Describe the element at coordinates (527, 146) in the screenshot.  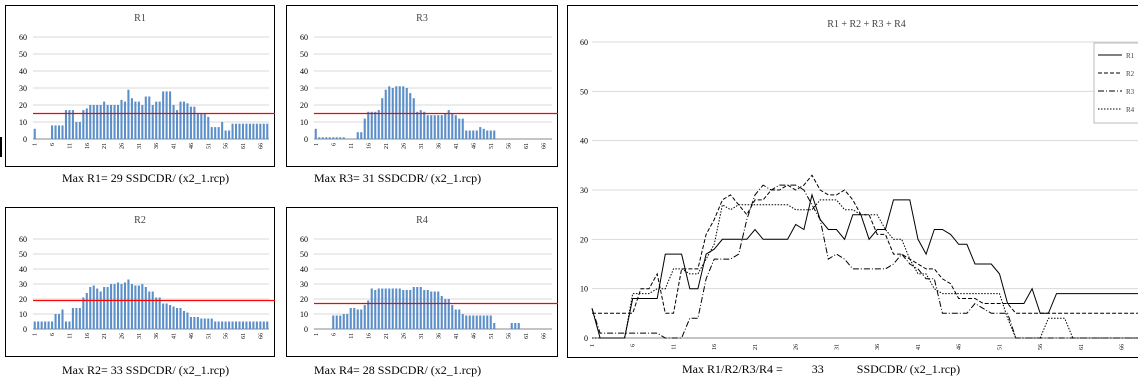
I see `x-tick-label: 61` at that location.